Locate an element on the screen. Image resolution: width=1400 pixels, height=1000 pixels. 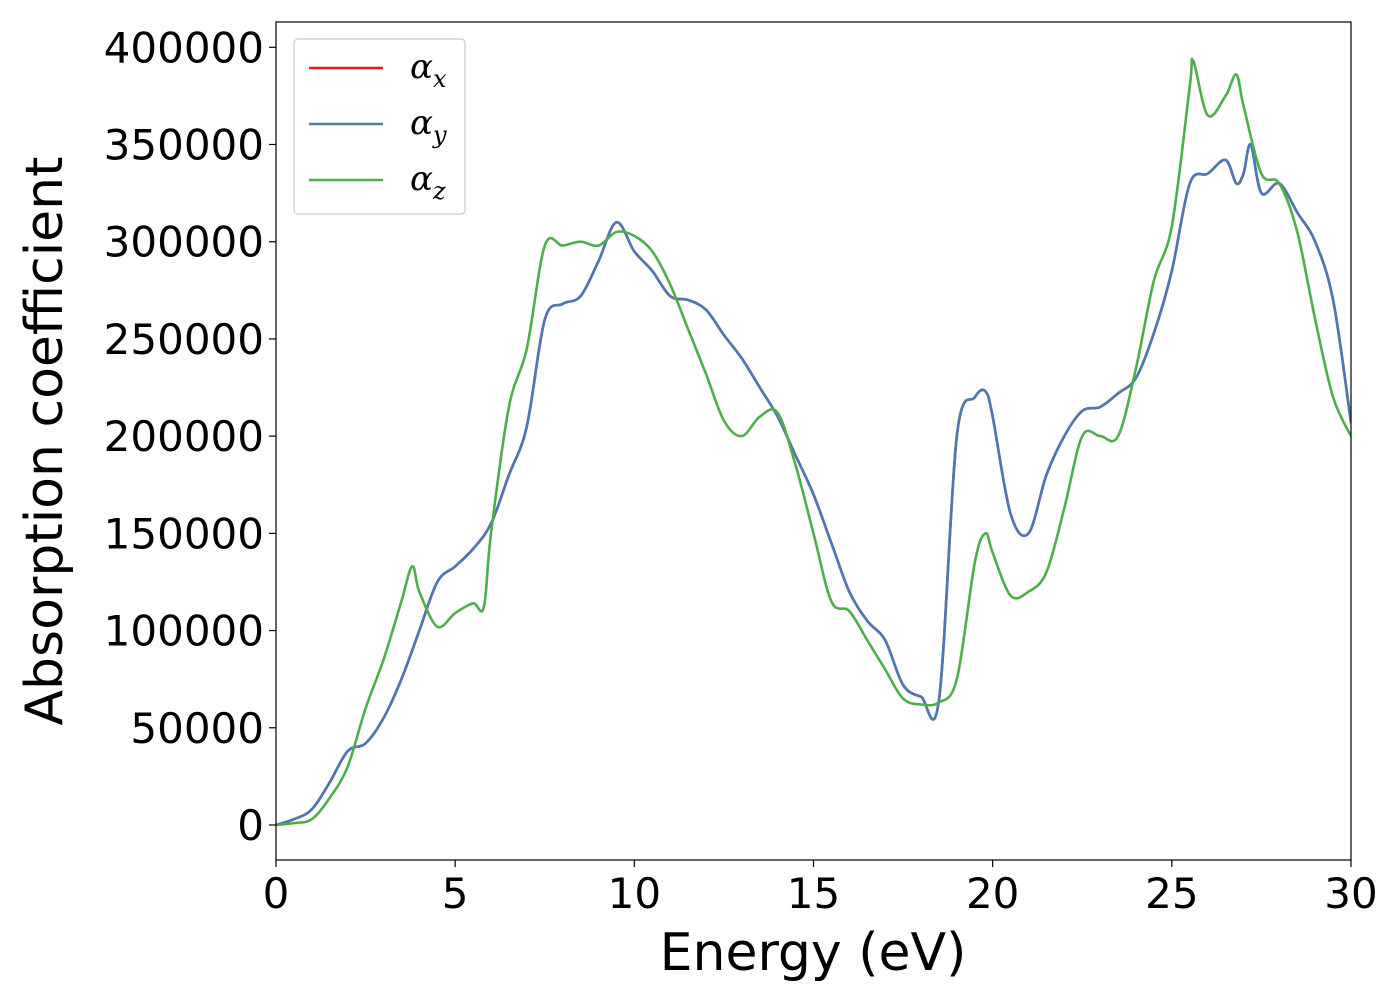
x-tick-label: 15 is located at coordinates (813, 893).